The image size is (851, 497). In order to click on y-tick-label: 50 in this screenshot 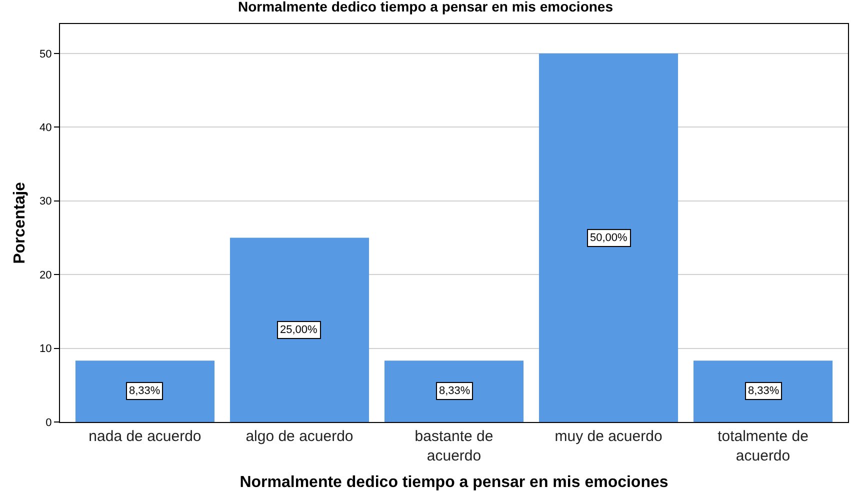, I will do `click(46, 54)`.